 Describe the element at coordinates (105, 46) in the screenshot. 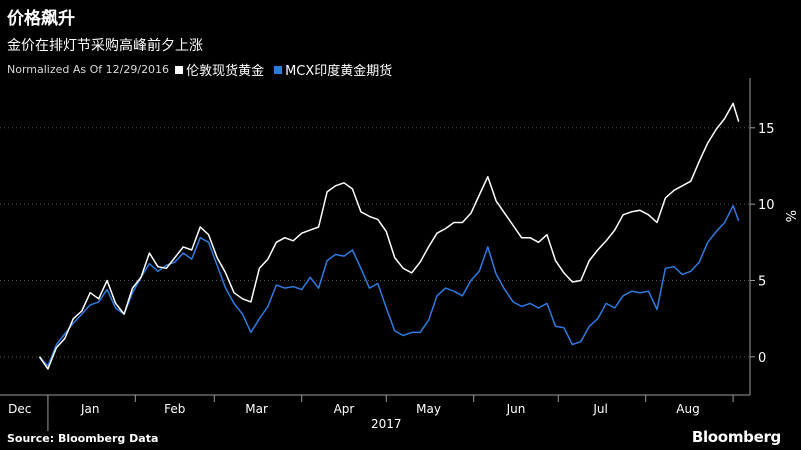

I see `chart-subtitle: 金价在排灯节采购高峰前夕上涨` at that location.